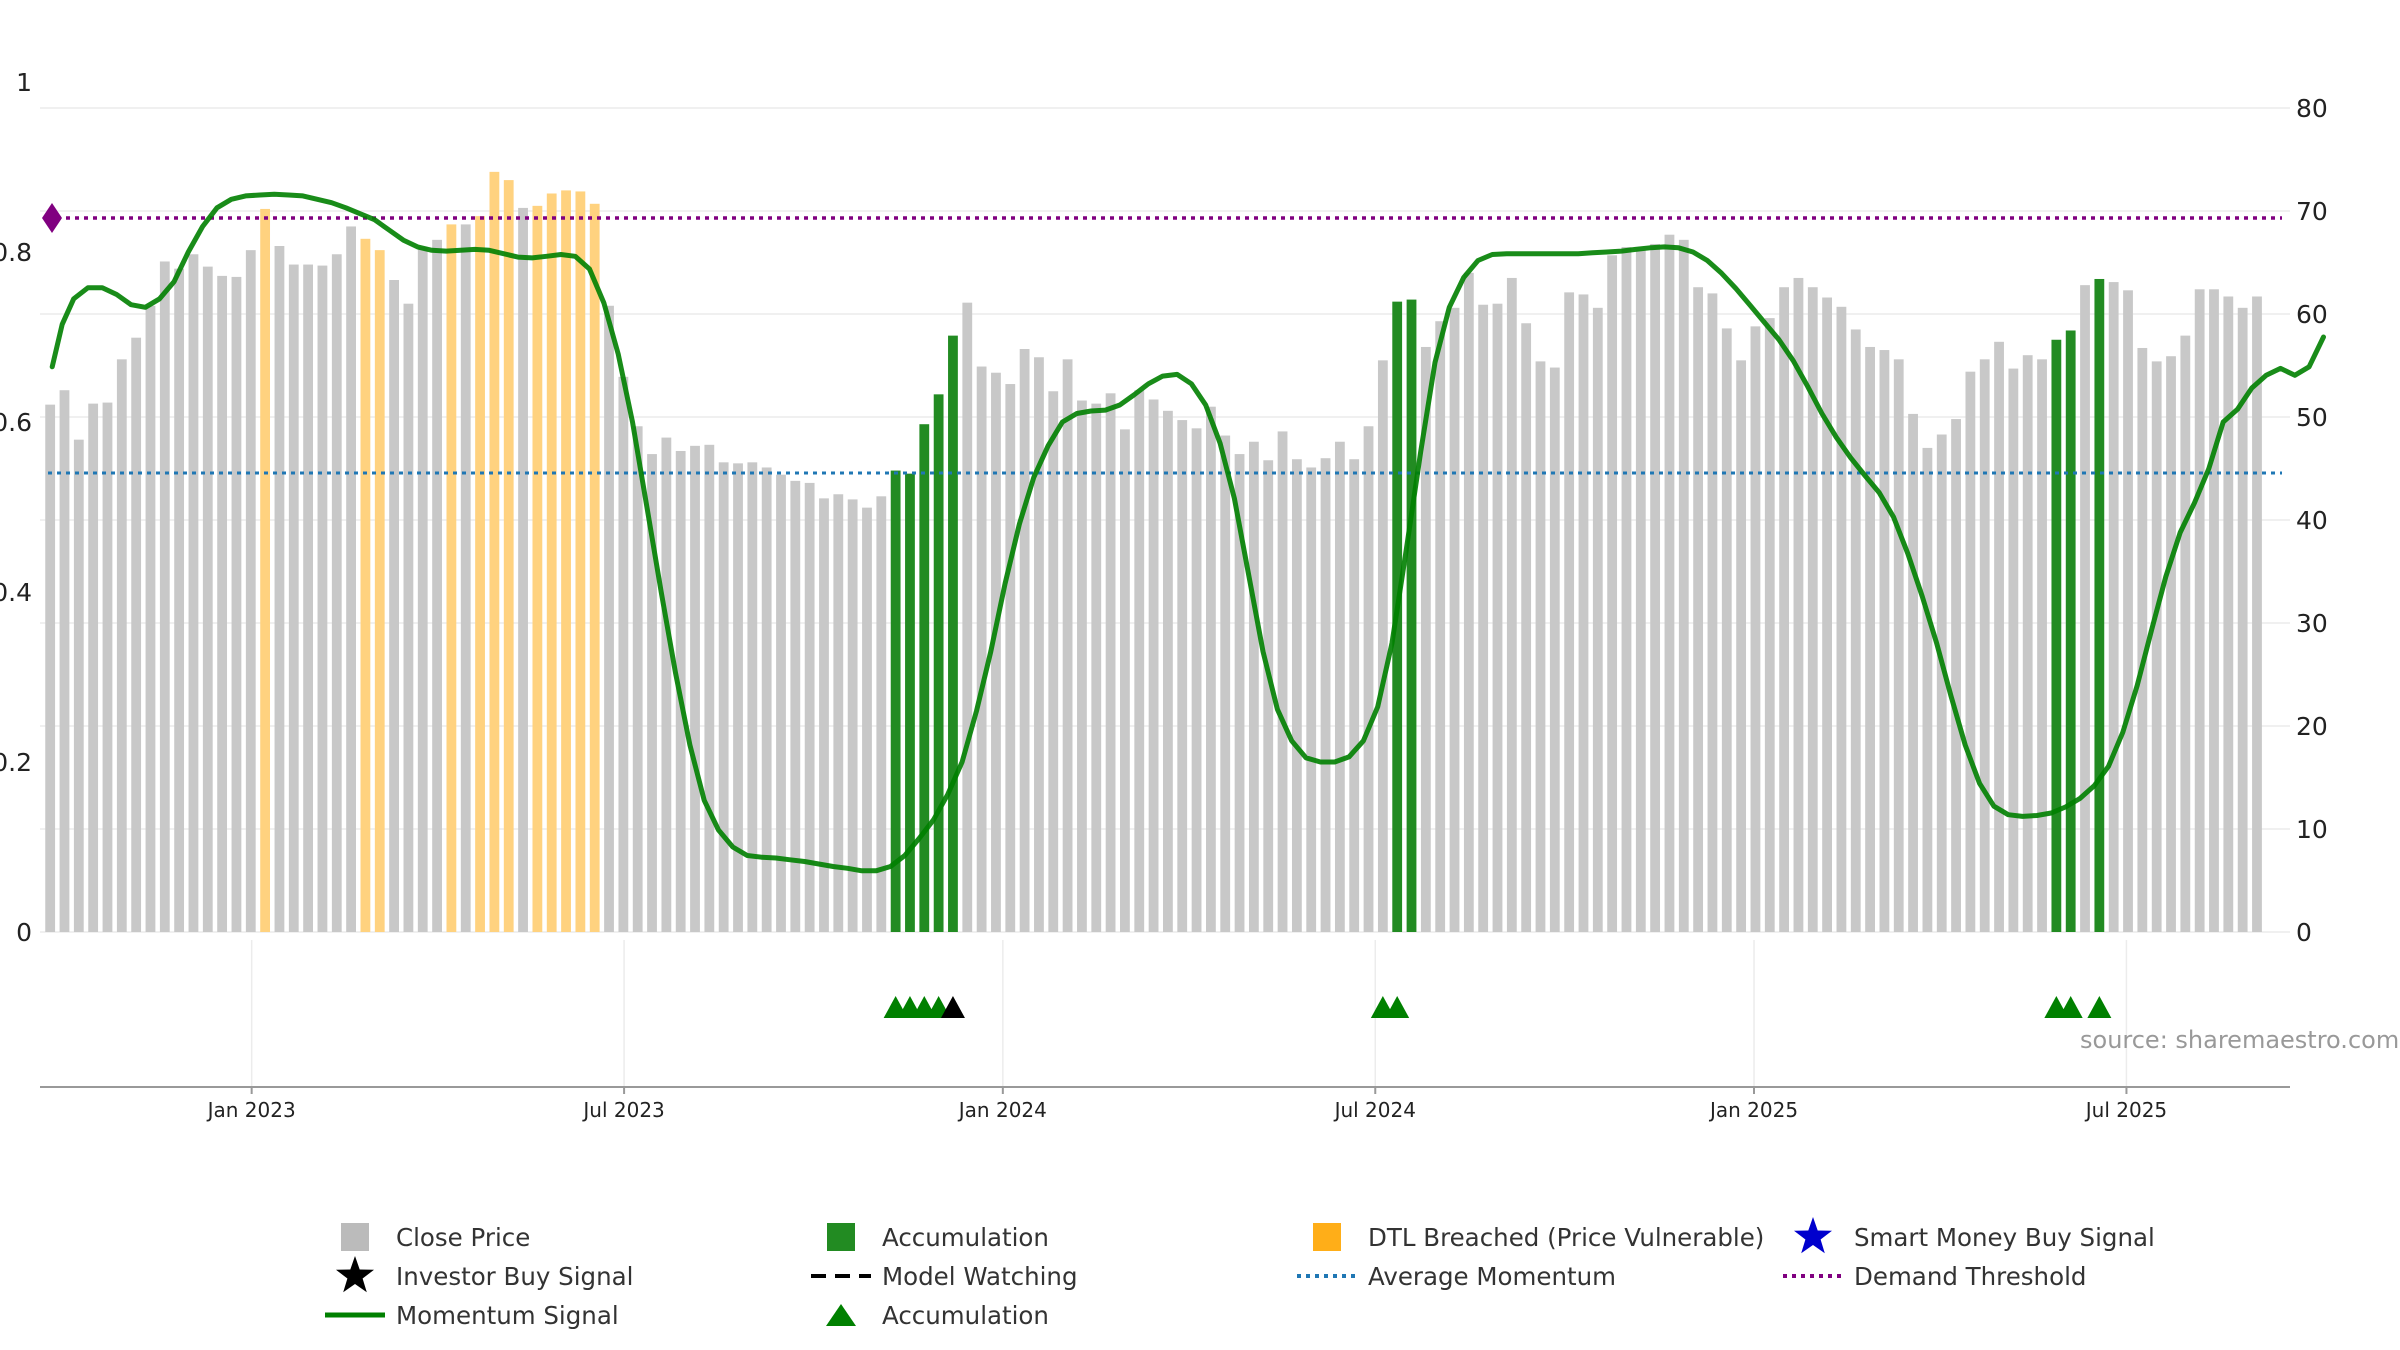  Describe the element at coordinates (1002, 1110) in the screenshot. I see `x-tick-label-2: Jan 2024` at that location.